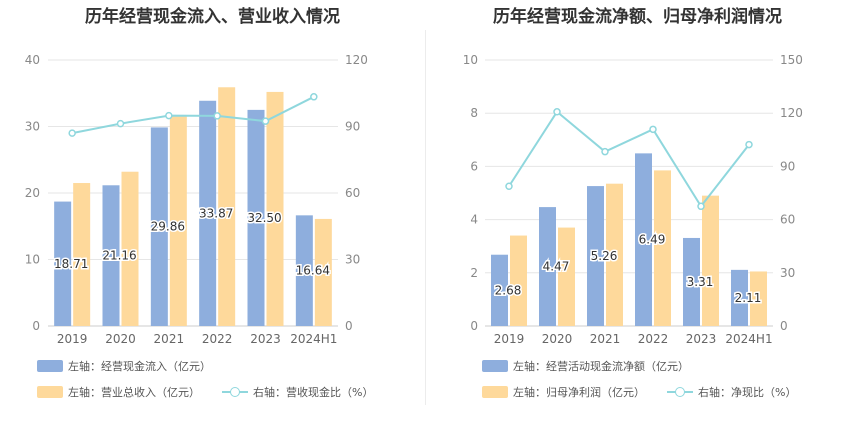  I want to click on legend: 左轴：归母净利润（亿元） 右轴：净现比（%）, so click(639, 392).